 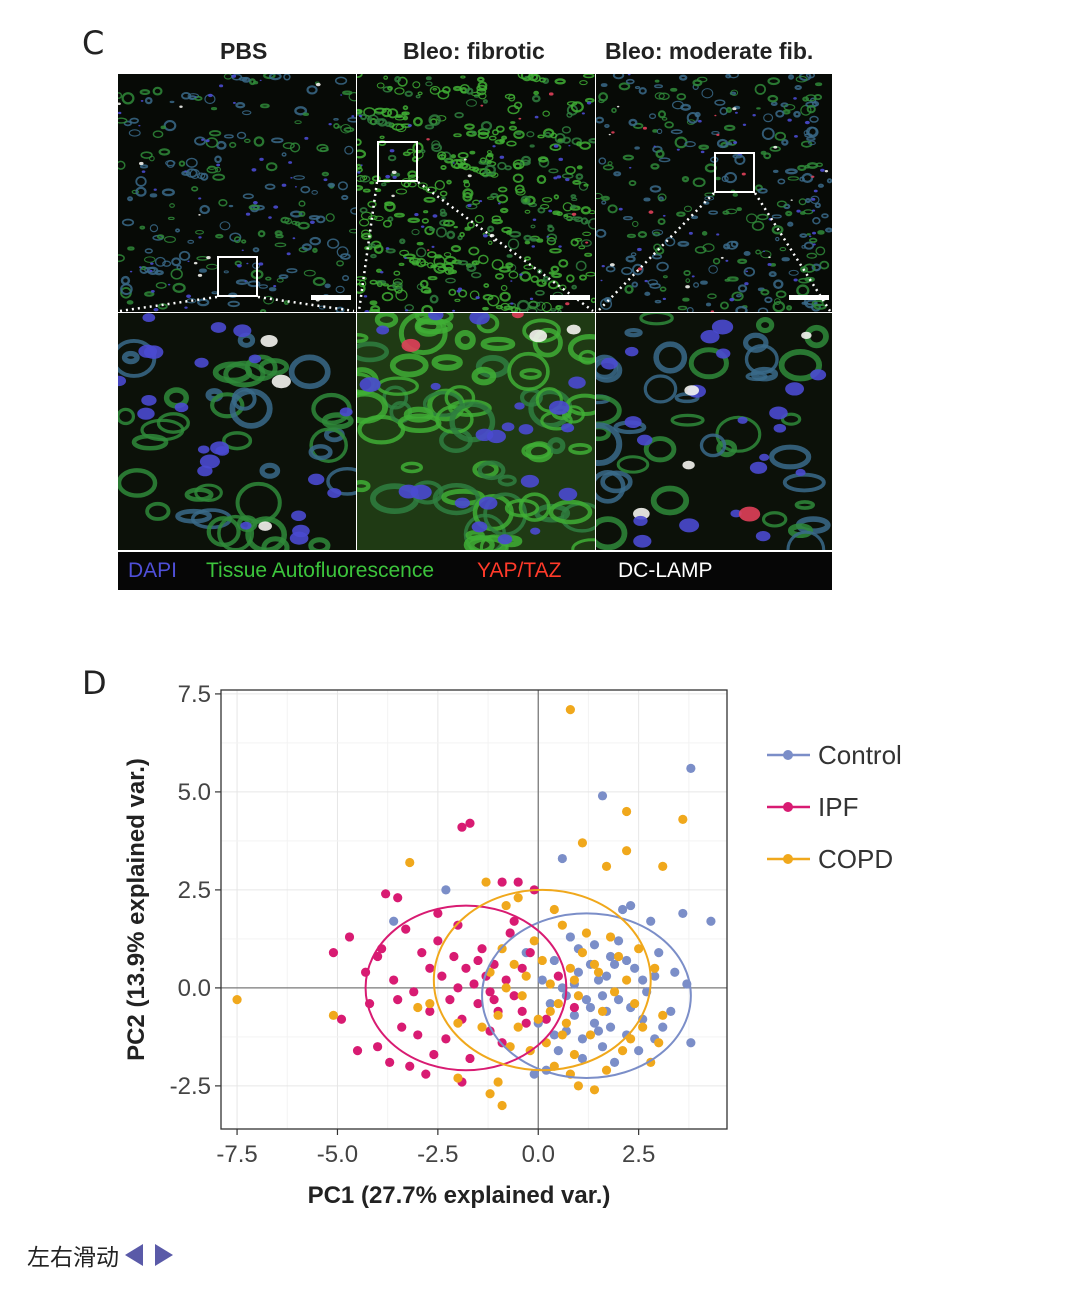 I want to click on x-axis-label: PC1 (27.7% explained var.), so click(x=459, y=1195).